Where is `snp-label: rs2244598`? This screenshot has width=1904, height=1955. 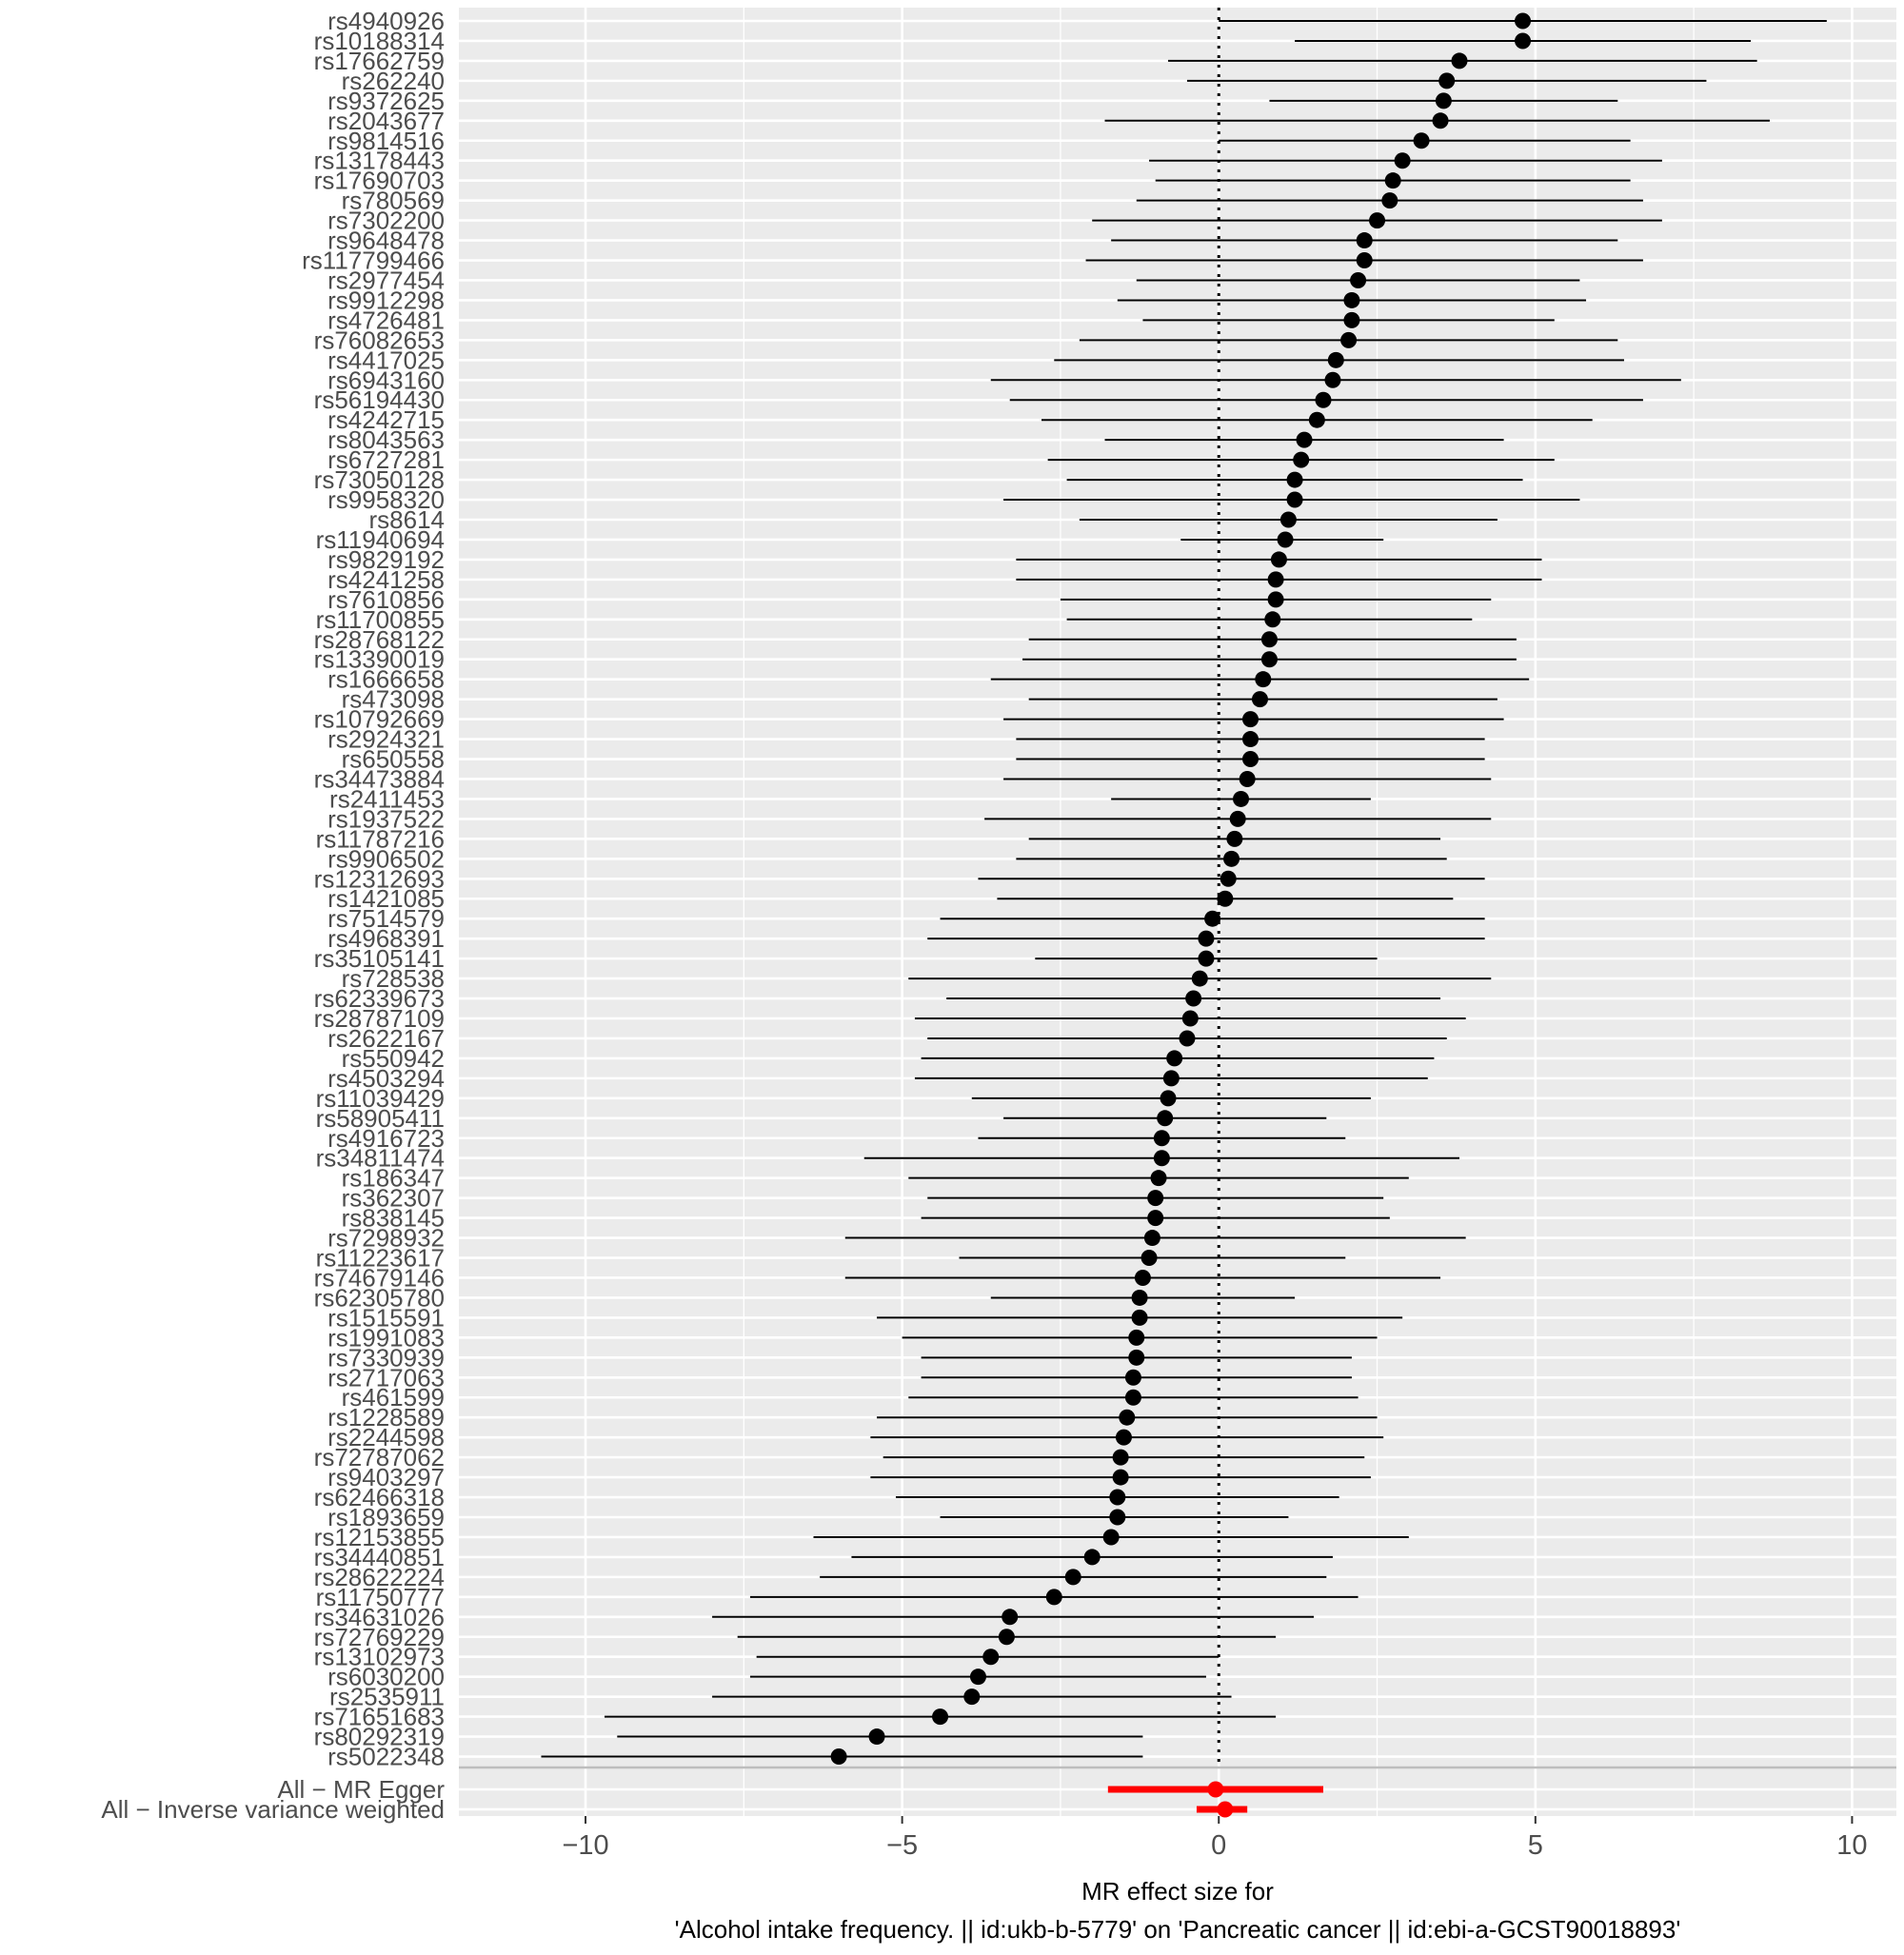 snp-label: rs2244598 is located at coordinates (386, 1437).